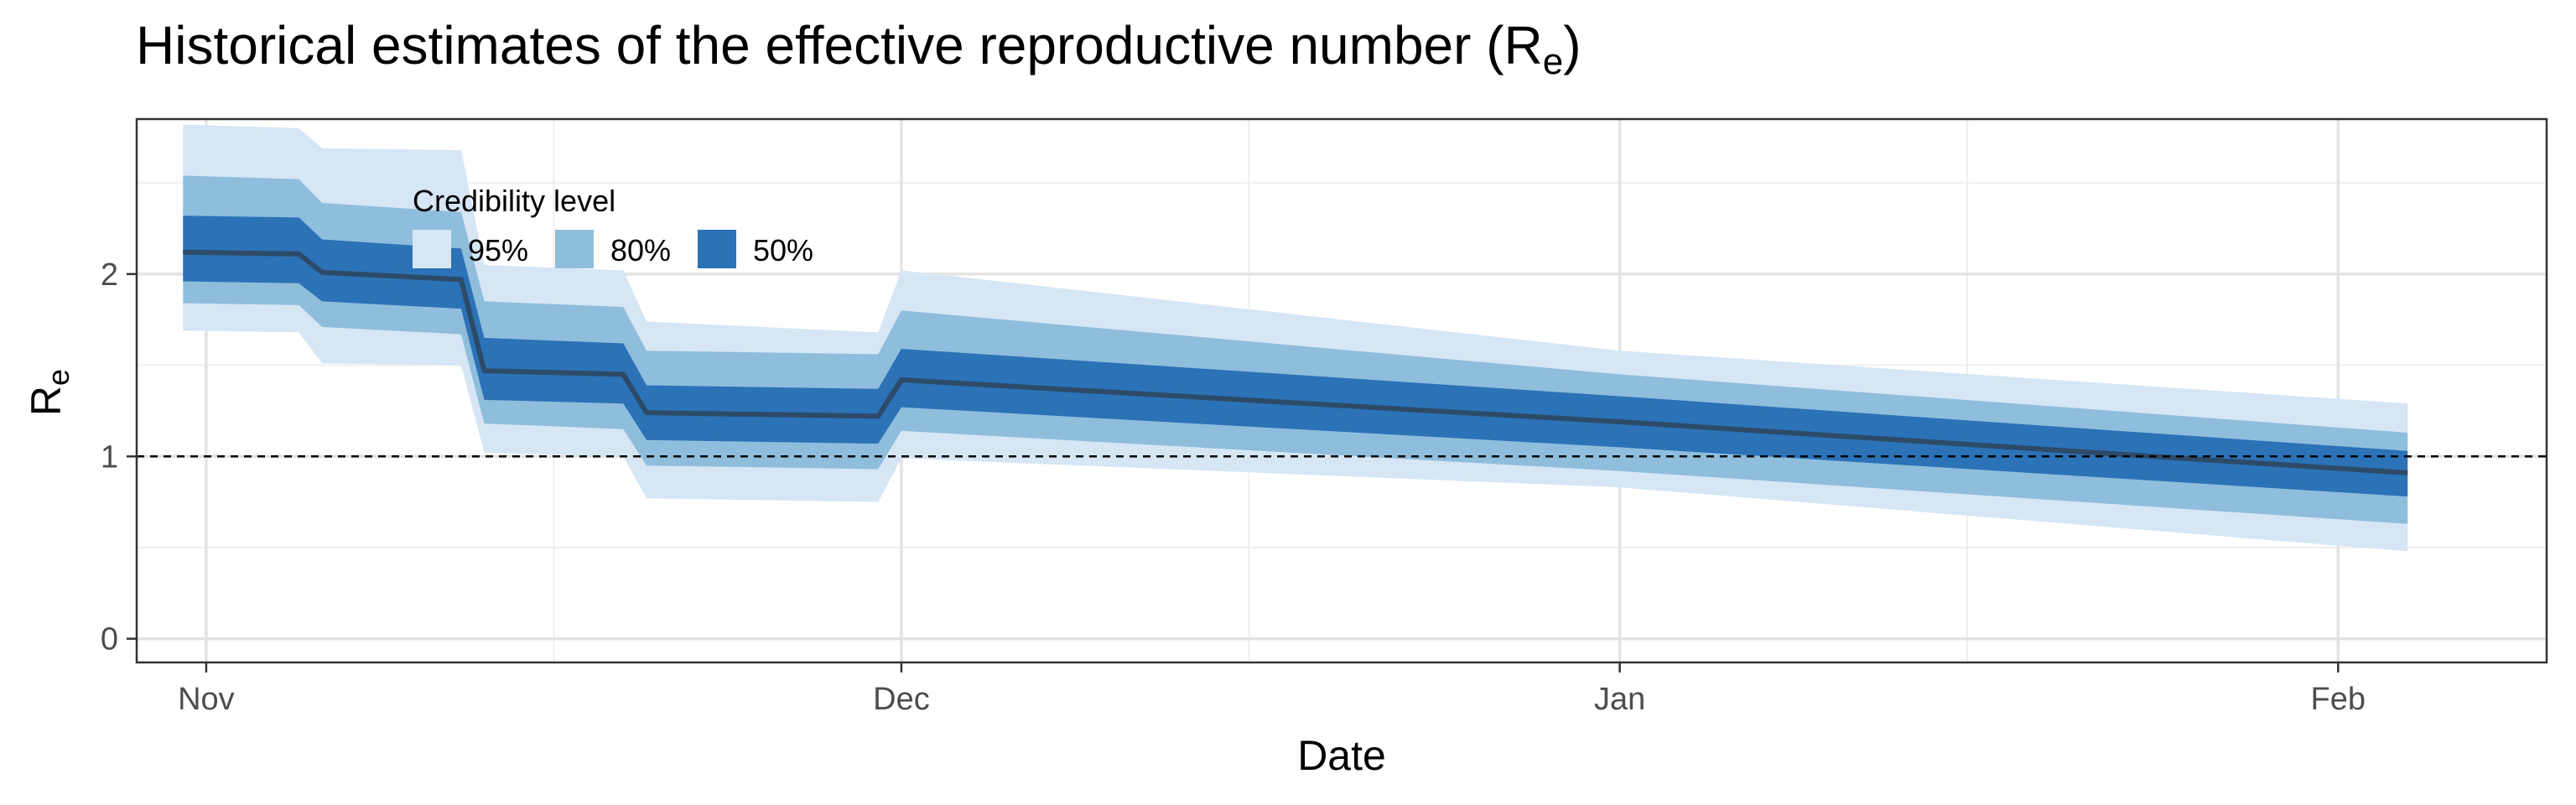 The image size is (2576, 805). I want to click on legend-title: Credibility level, so click(514, 201).